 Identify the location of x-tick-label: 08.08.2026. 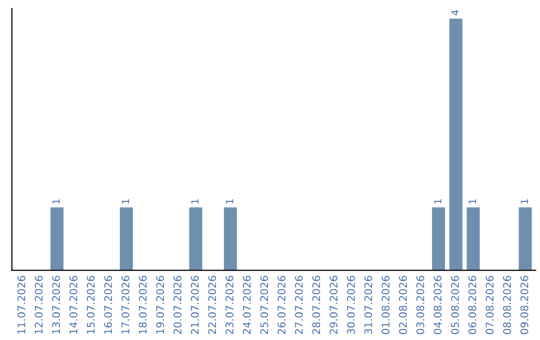
(507, 305).